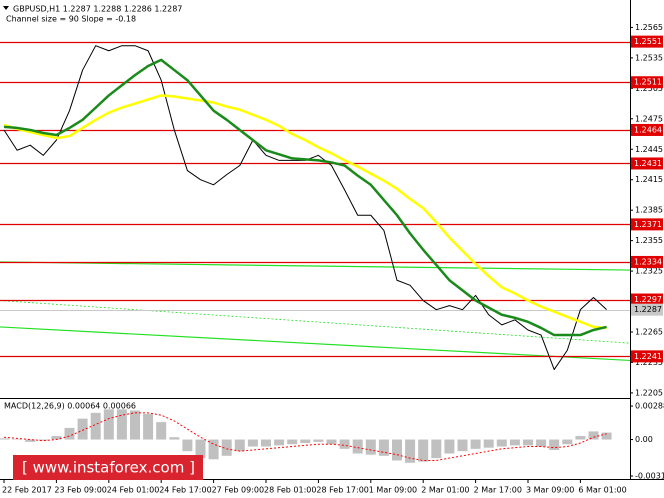  I want to click on level-label: 1.2241, so click(648, 356).